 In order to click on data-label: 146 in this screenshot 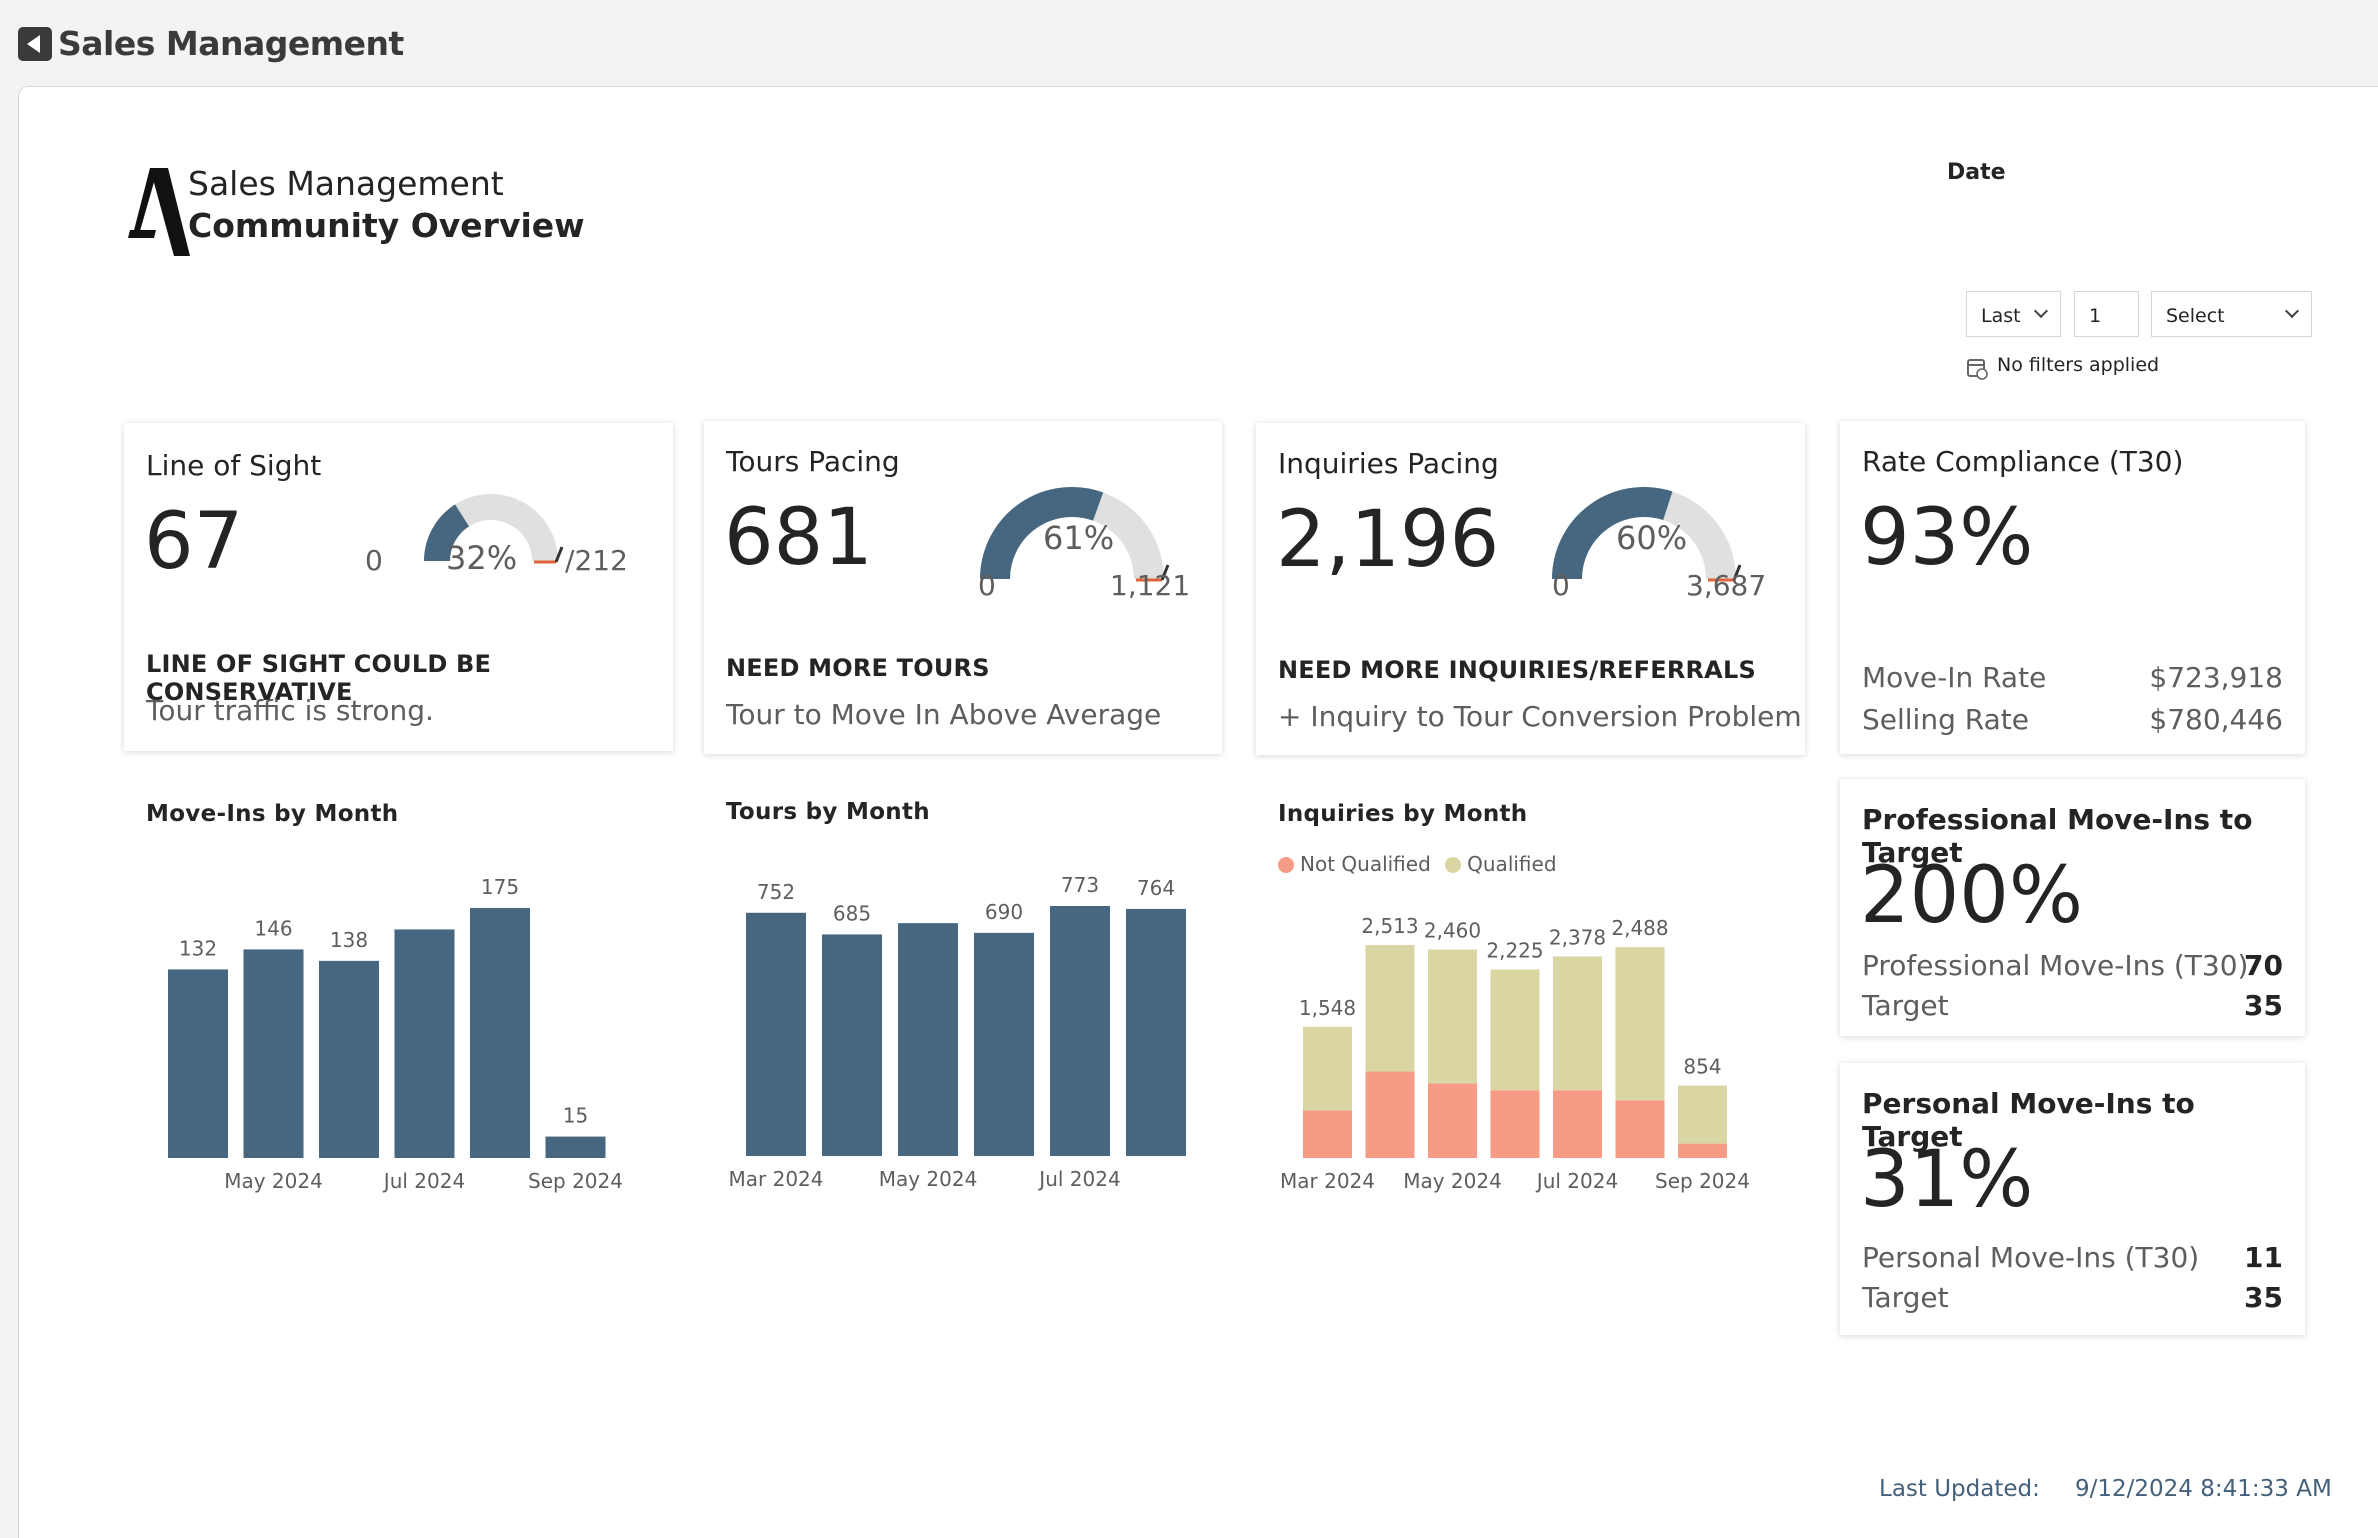, I will do `click(273, 928)`.